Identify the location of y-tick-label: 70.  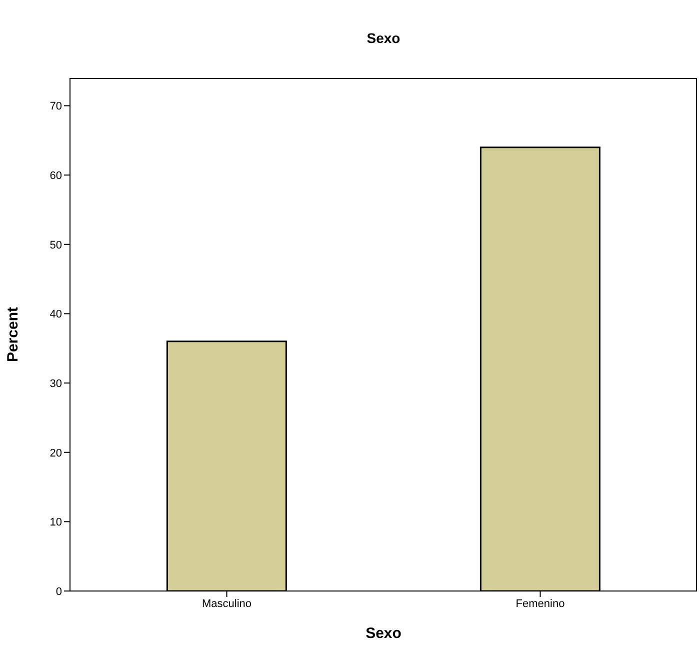
(56, 106).